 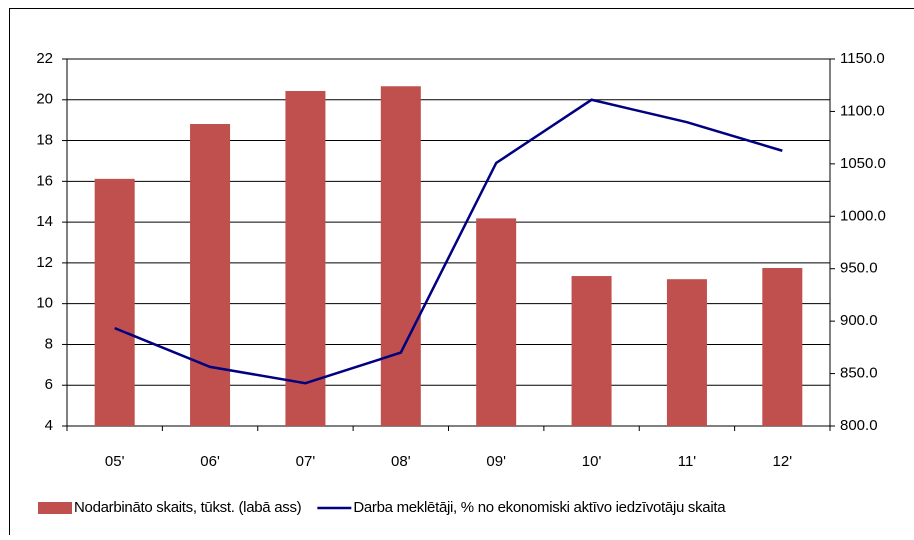 I want to click on y2-tick-label: 1150.0, so click(x=862, y=58).